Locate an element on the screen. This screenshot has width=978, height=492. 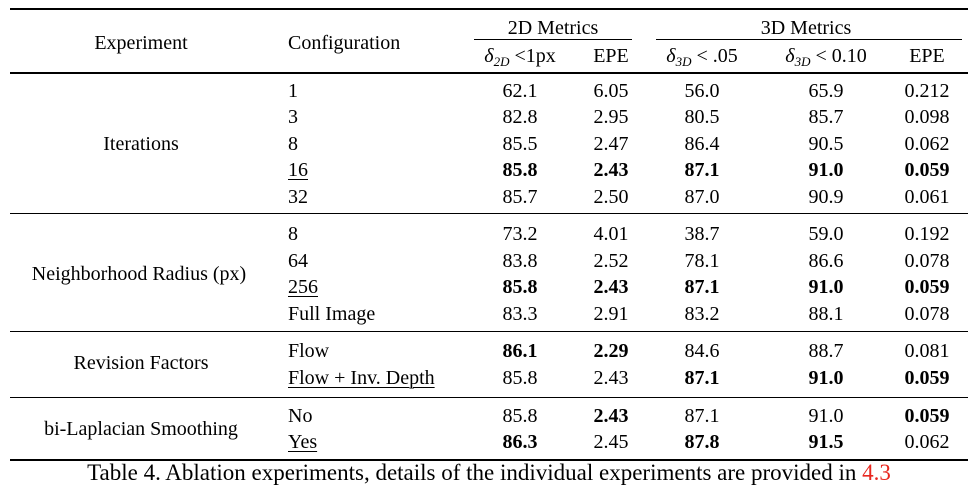
delta-3d-10-rel: < 0.10 is located at coordinates (838, 56).